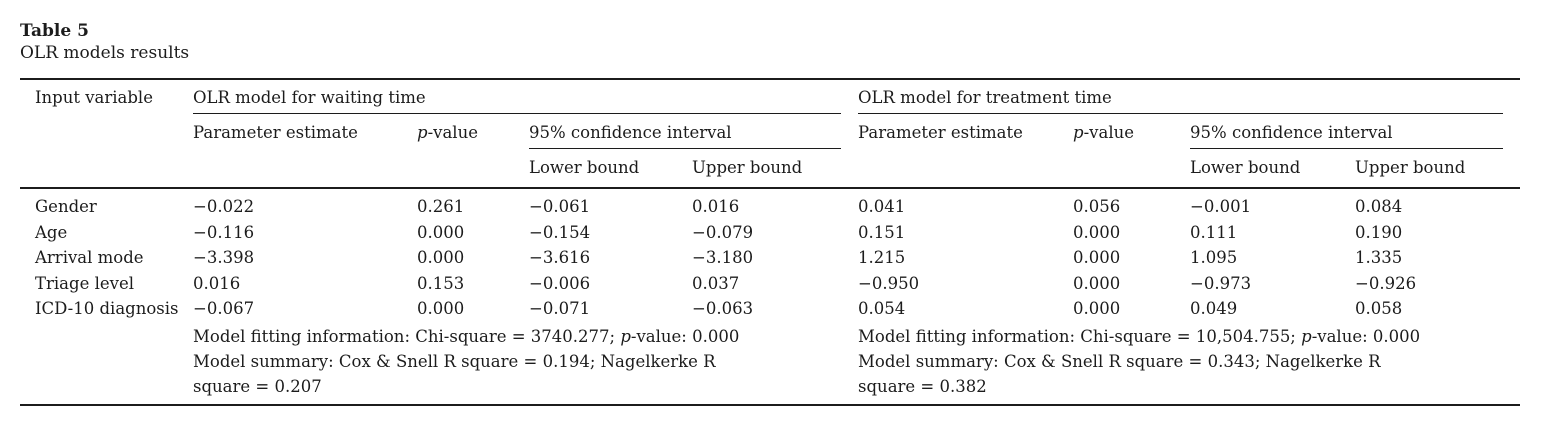  Describe the element at coordinates (224, 257) in the screenshot. I see `cell-waiting-param: −3.398` at that location.